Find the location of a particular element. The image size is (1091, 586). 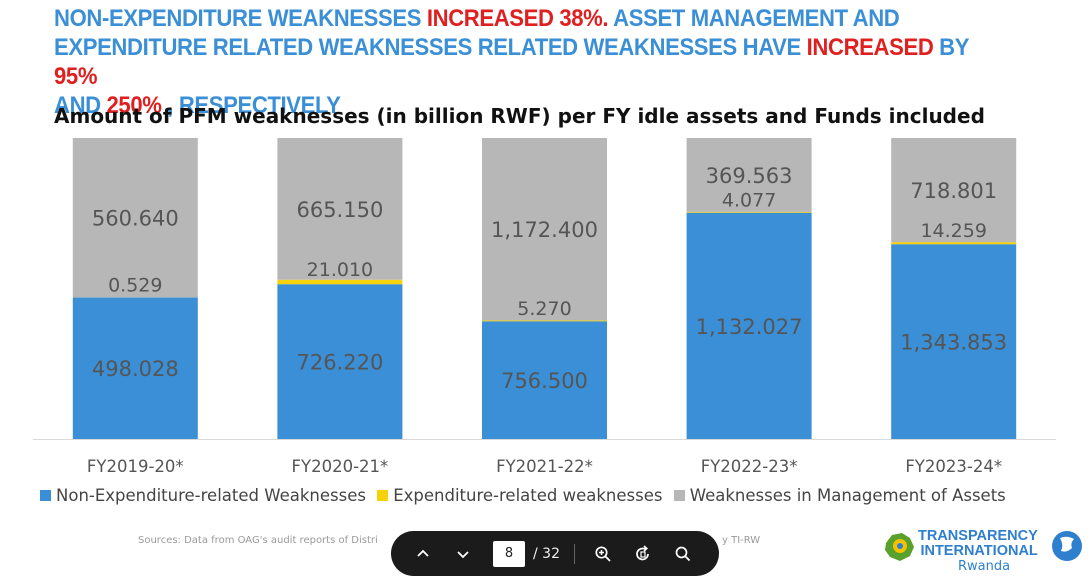

page-total: / 32 is located at coordinates (546, 553).